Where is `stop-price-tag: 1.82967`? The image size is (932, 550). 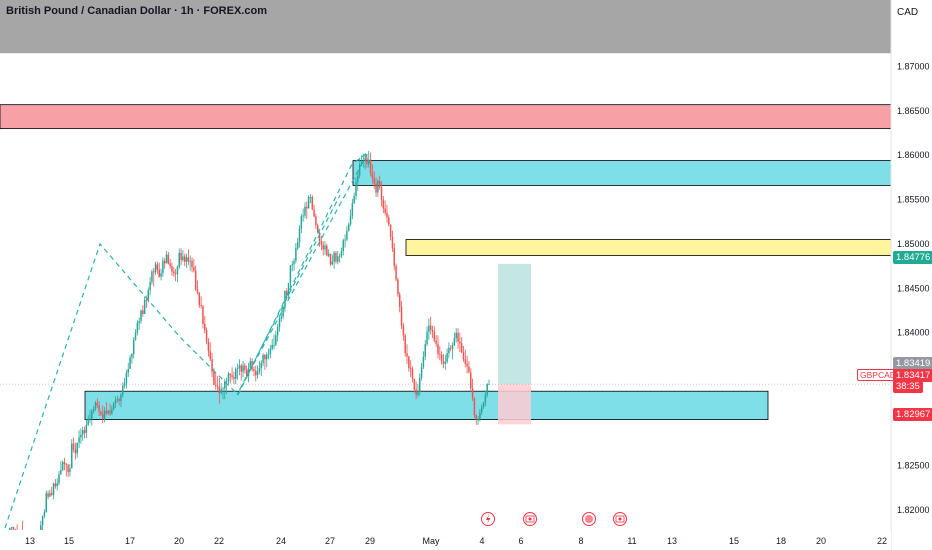 stop-price-tag: 1.82967 is located at coordinates (912, 414).